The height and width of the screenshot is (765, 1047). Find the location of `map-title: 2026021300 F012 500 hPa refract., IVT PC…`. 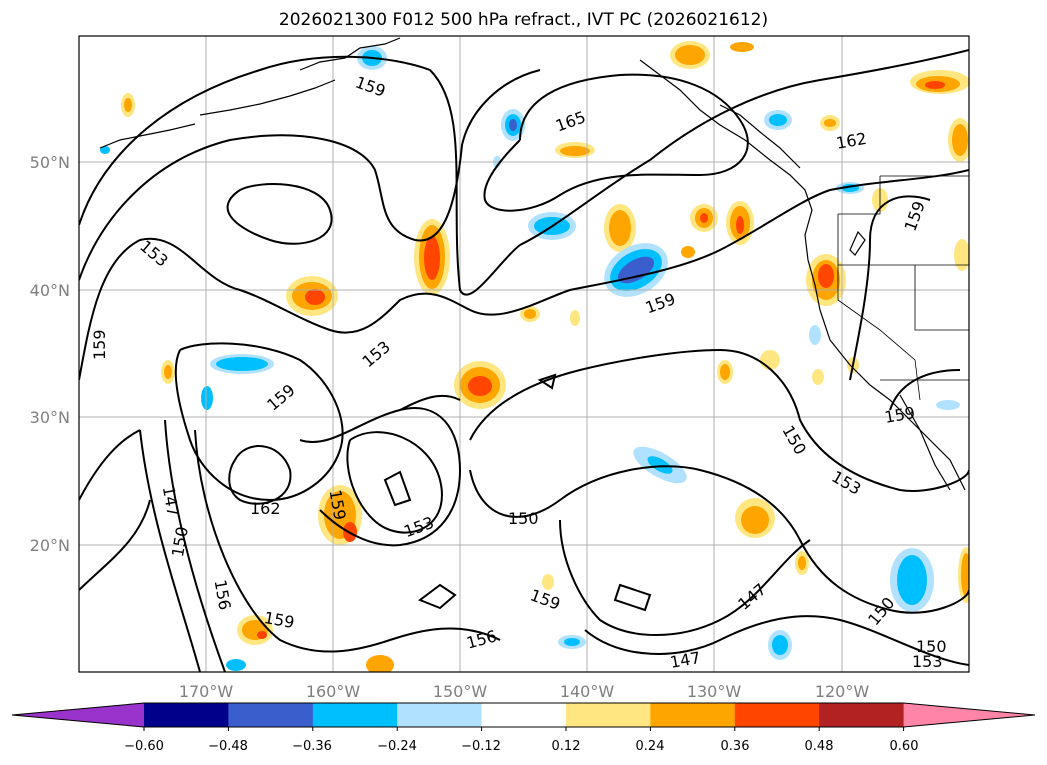

map-title: 2026021300 F012 500 hPa refract., IVT PC… is located at coordinates (523, 20).